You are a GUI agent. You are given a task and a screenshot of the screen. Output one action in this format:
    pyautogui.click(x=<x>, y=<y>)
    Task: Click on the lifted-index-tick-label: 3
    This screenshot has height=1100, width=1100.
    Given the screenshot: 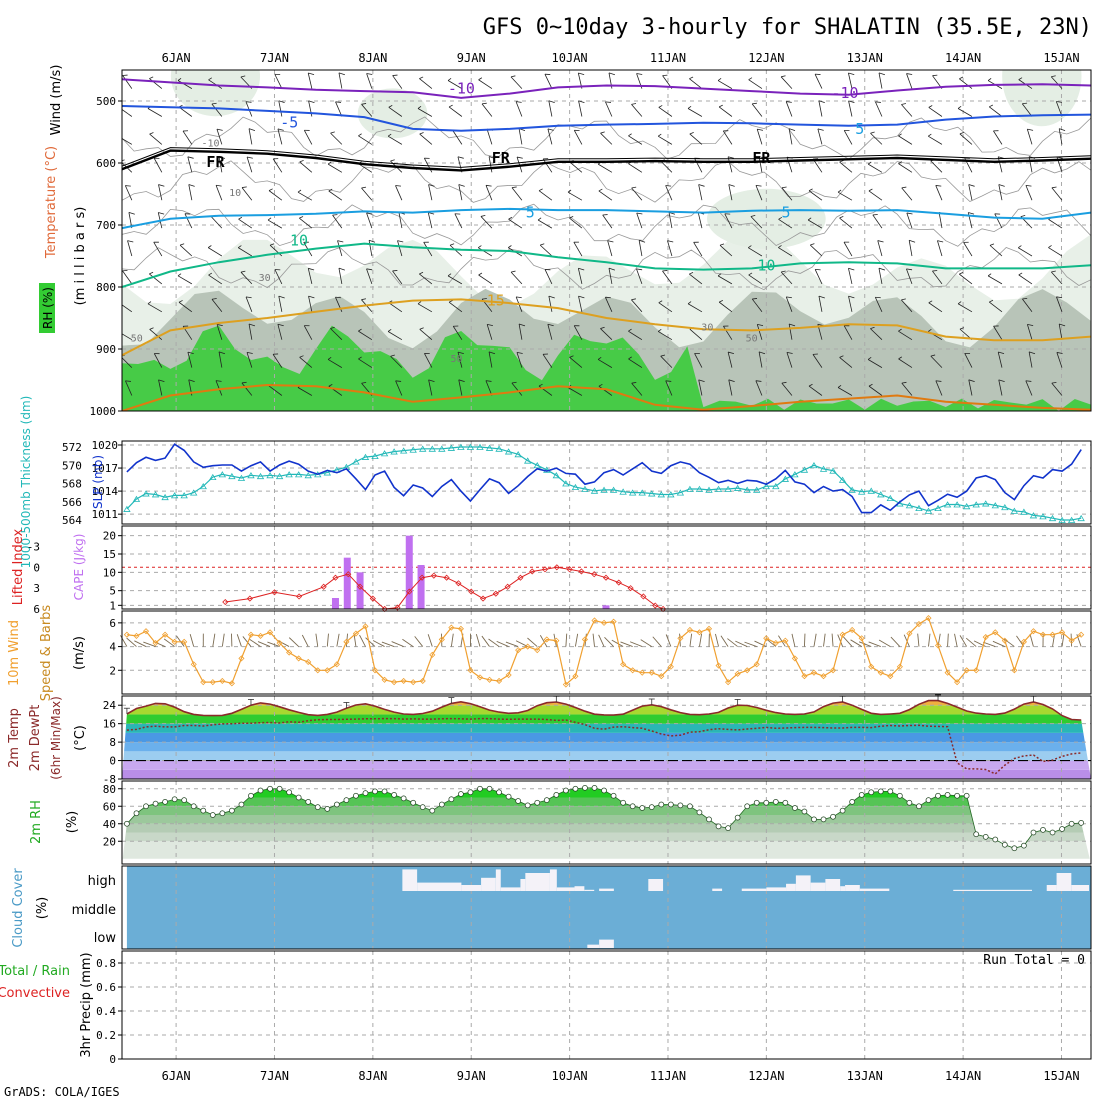 What is the action you would take?
    pyautogui.click(x=36, y=588)
    